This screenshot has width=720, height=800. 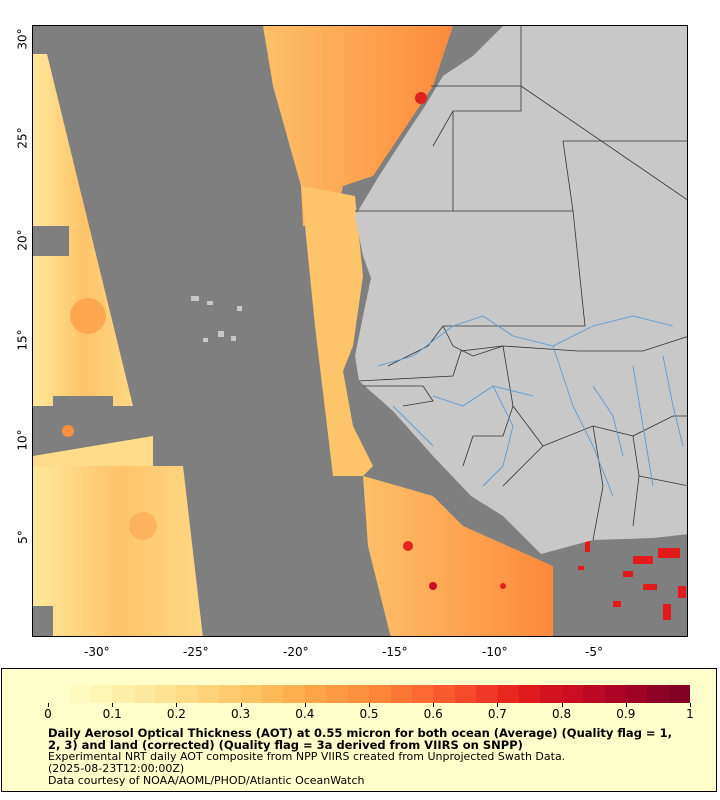 What do you see at coordinates (22, 240) in the screenshot?
I see `lat-label-20: 20°` at bounding box center [22, 240].